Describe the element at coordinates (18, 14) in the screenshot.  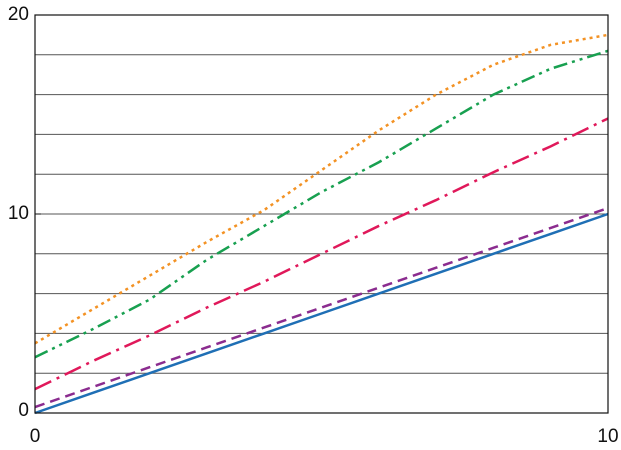
I see `y-tick-label: 20` at that location.